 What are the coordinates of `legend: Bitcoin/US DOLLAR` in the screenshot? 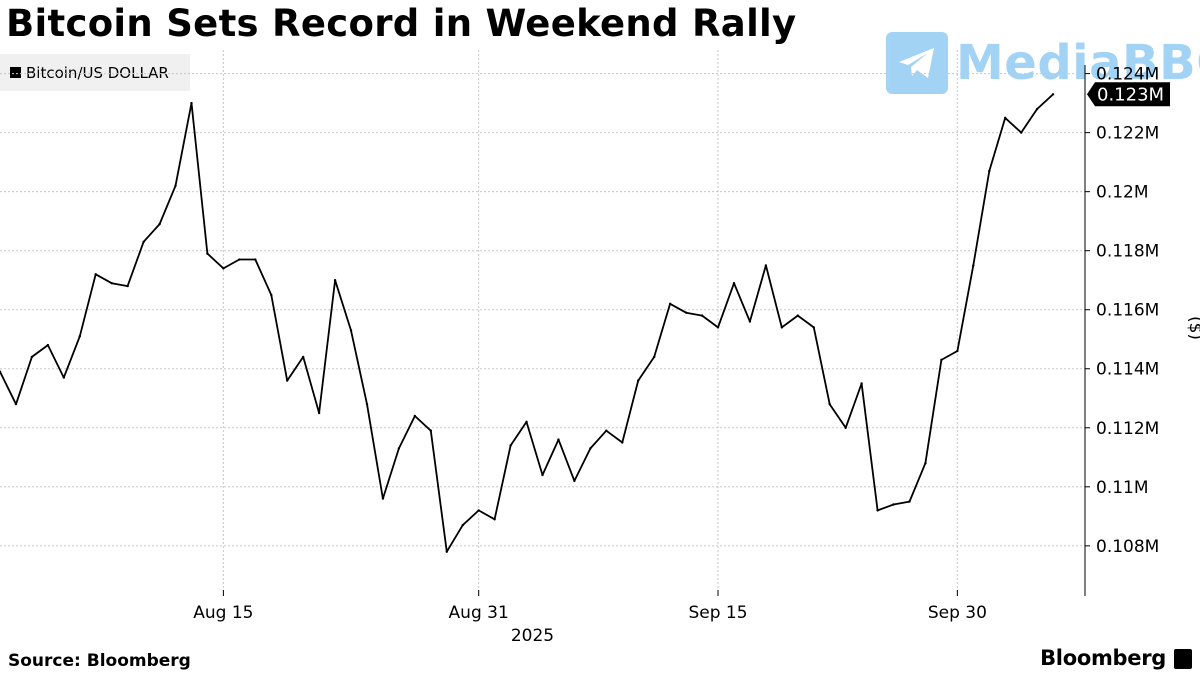 It's located at (95, 72).